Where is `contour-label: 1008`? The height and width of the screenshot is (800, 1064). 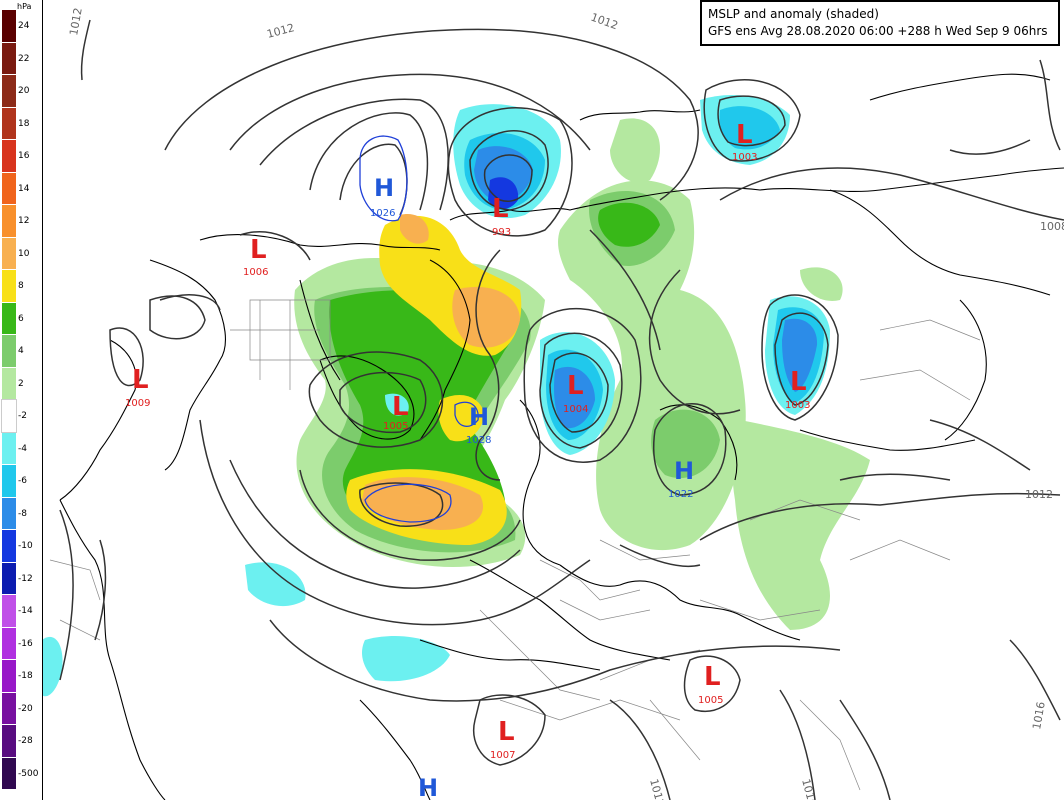
contour-label: 1008 is located at coordinates (1052, 226).